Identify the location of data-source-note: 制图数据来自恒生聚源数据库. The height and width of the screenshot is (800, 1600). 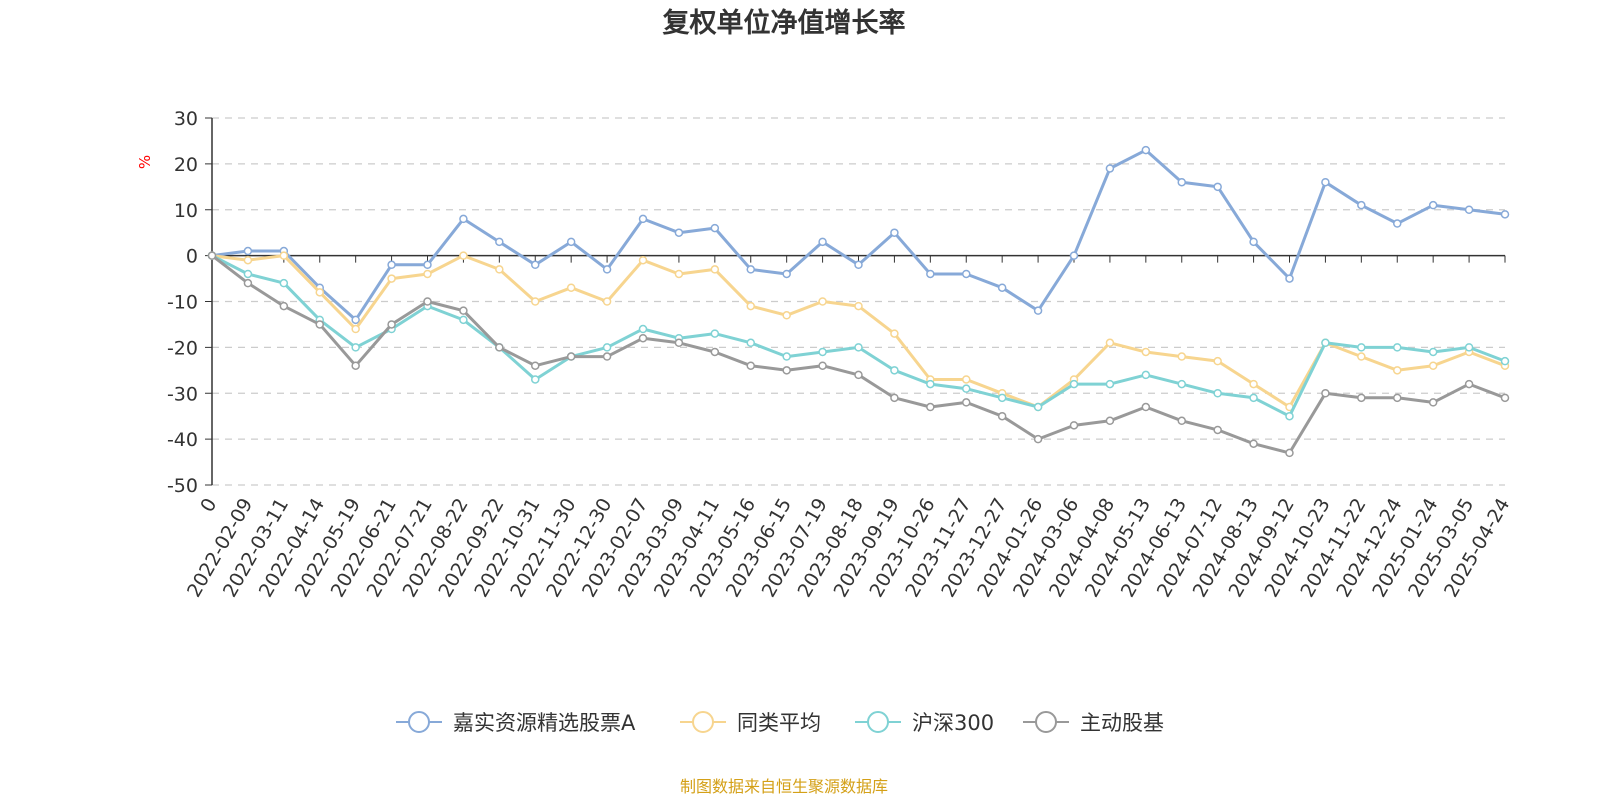
(784, 786).